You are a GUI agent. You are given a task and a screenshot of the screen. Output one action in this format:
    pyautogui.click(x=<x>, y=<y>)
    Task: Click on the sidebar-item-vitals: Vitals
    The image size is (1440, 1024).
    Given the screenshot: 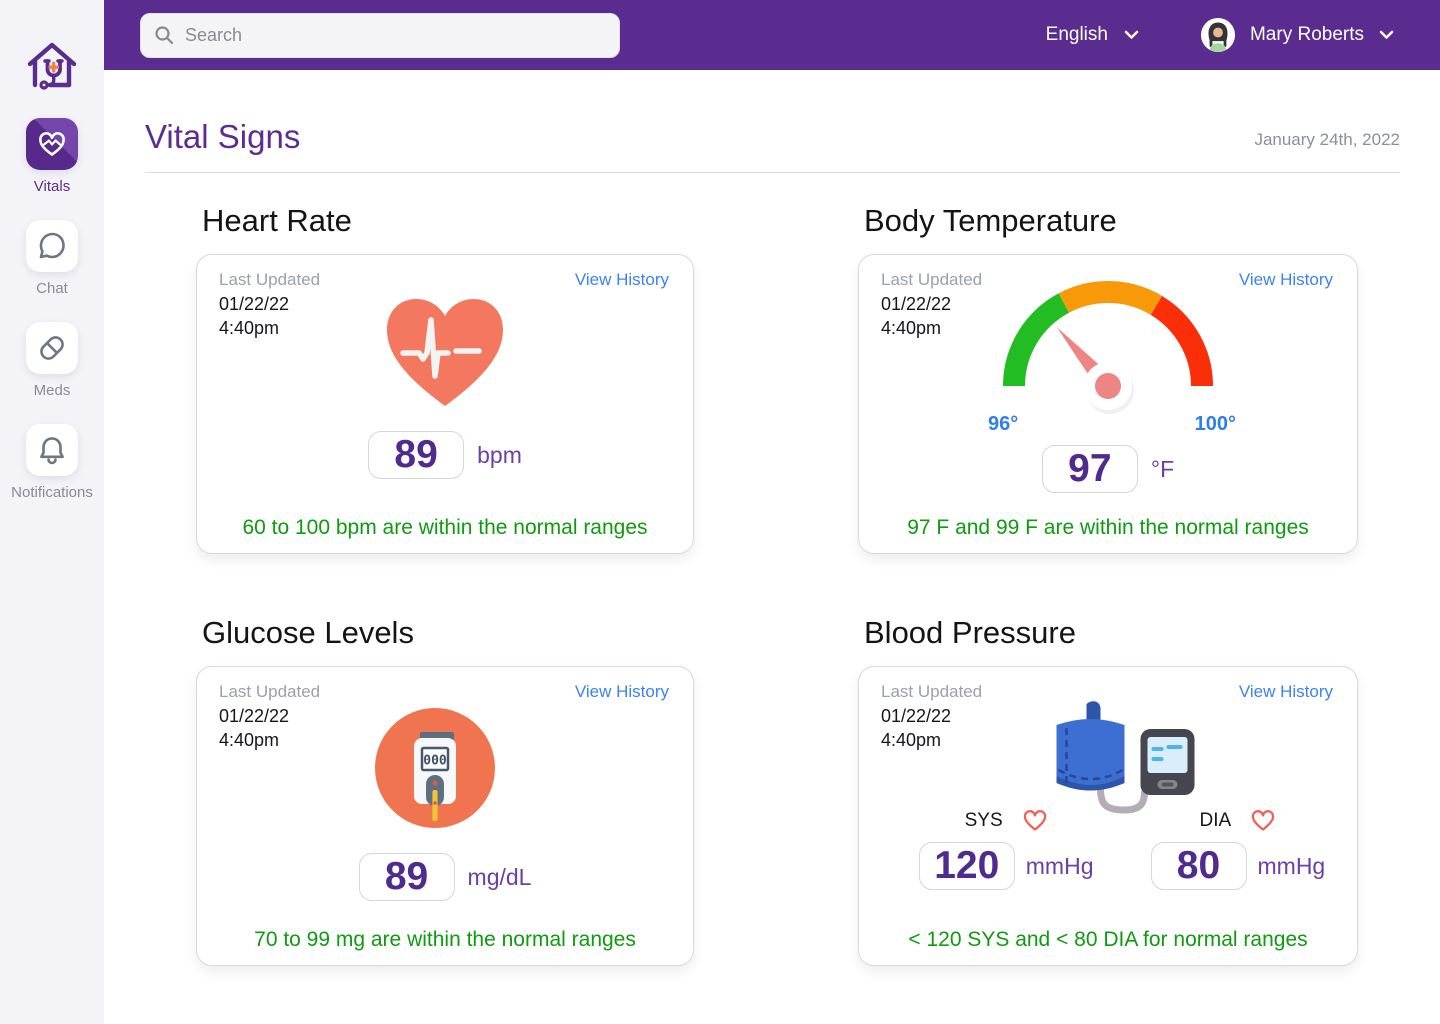 What is the action you would take?
    pyautogui.click(x=52, y=156)
    